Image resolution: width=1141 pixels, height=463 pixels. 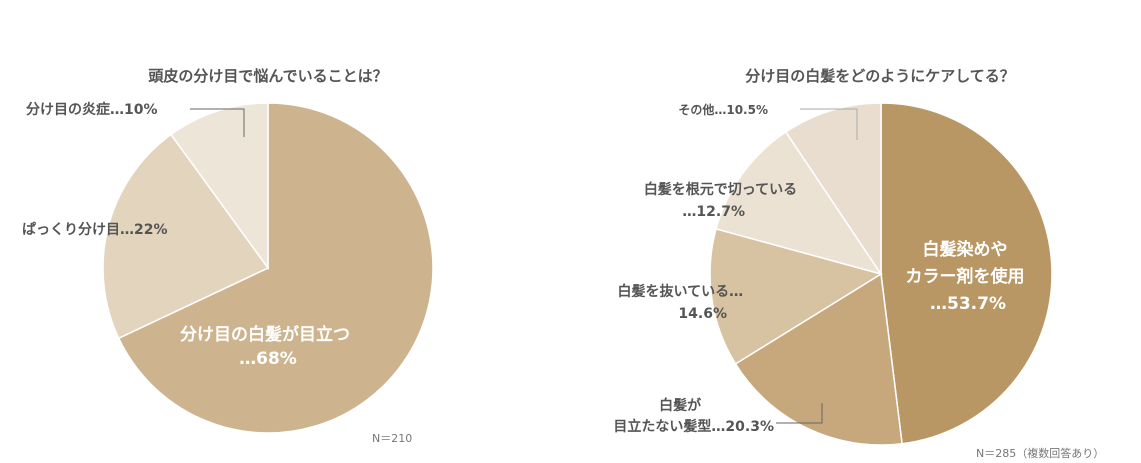 What do you see at coordinates (723, 200) in the screenshot?
I see `chart-2-label-3: 白髪を根元で切っている …12.7%` at bounding box center [723, 200].